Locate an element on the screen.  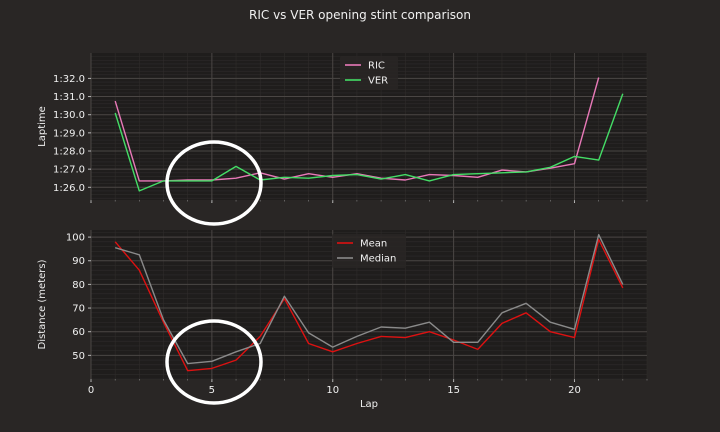
legend: RIC VER is located at coordinates (369, 73).